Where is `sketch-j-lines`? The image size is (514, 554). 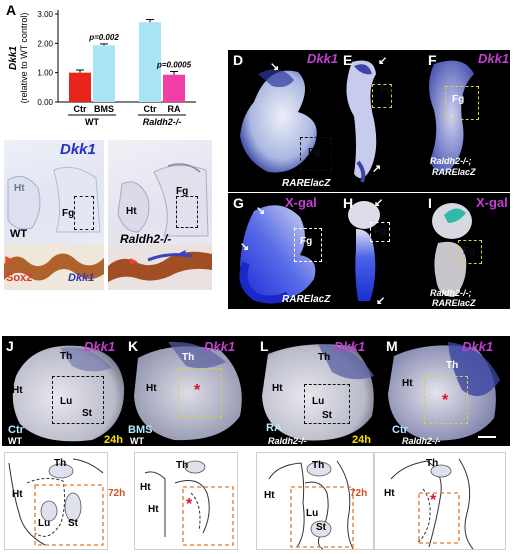
sketch-j-lines is located at coordinates (56, 502).